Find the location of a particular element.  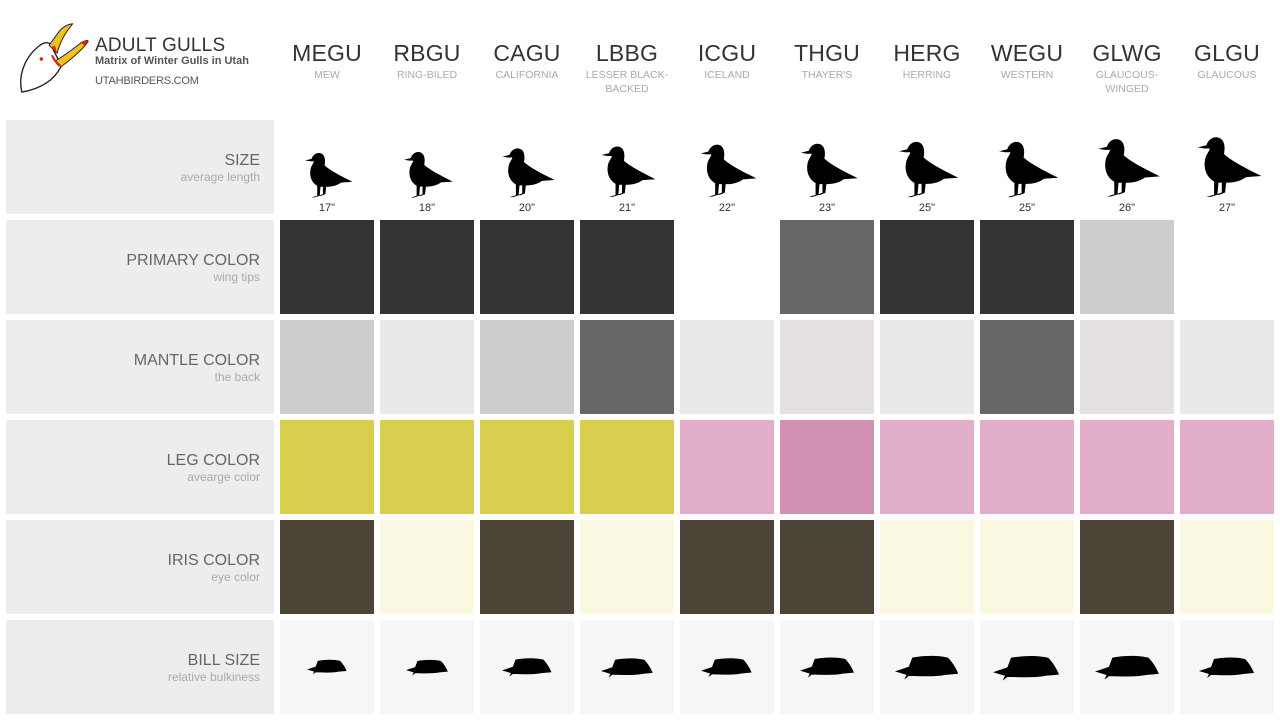

species-code: HERG is located at coordinates (927, 53).